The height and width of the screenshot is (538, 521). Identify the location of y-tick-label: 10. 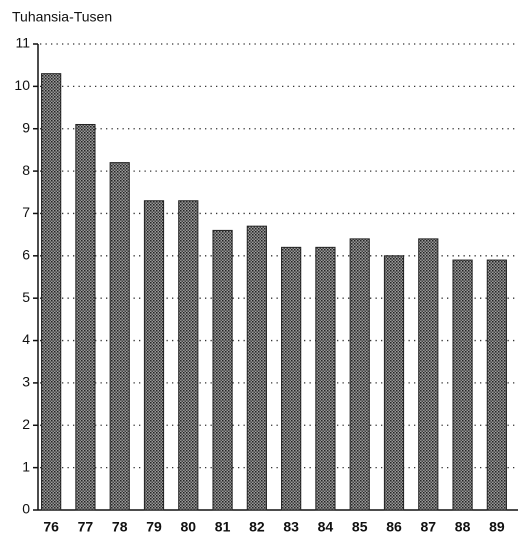
(22, 85).